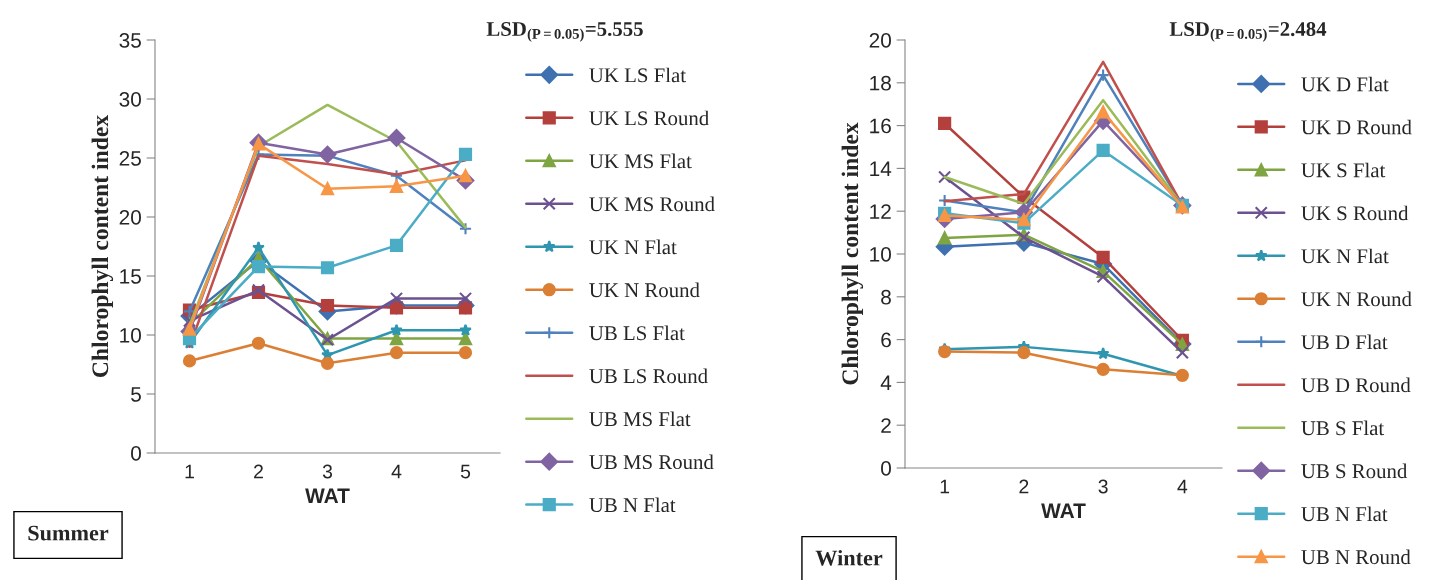 This screenshot has height=580, width=1453. What do you see at coordinates (1354, 471) in the screenshot?
I see `legend-label: UB S Round` at bounding box center [1354, 471].